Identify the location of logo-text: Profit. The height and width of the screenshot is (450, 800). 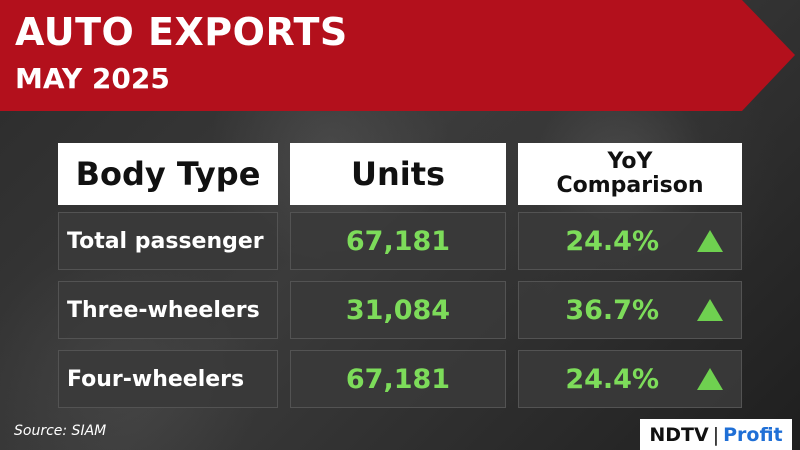
(753, 434).